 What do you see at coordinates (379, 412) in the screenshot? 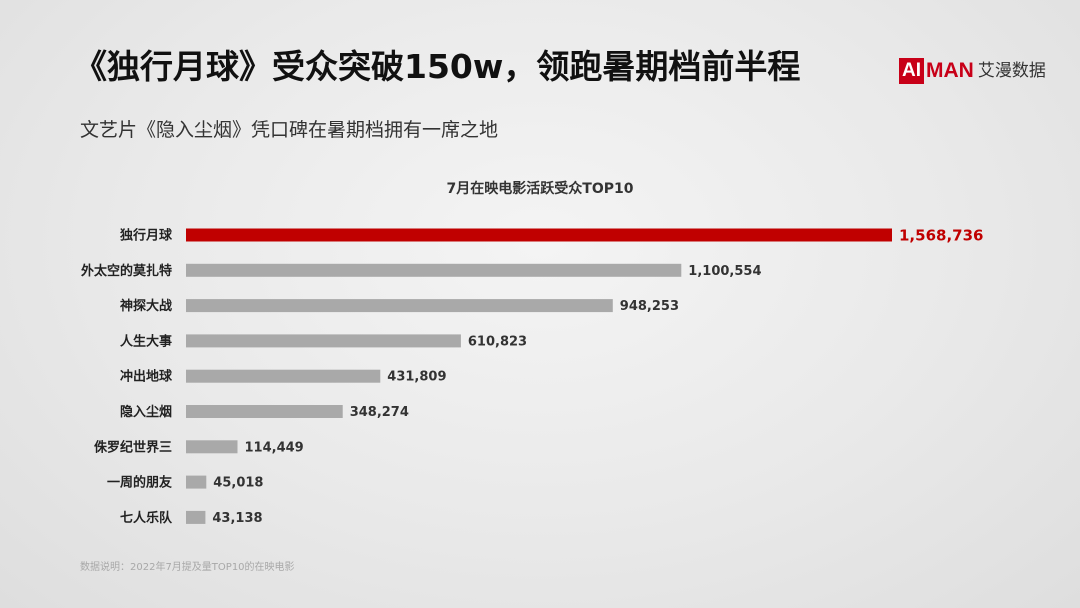
I see `value-label-5: 348,274` at bounding box center [379, 412].